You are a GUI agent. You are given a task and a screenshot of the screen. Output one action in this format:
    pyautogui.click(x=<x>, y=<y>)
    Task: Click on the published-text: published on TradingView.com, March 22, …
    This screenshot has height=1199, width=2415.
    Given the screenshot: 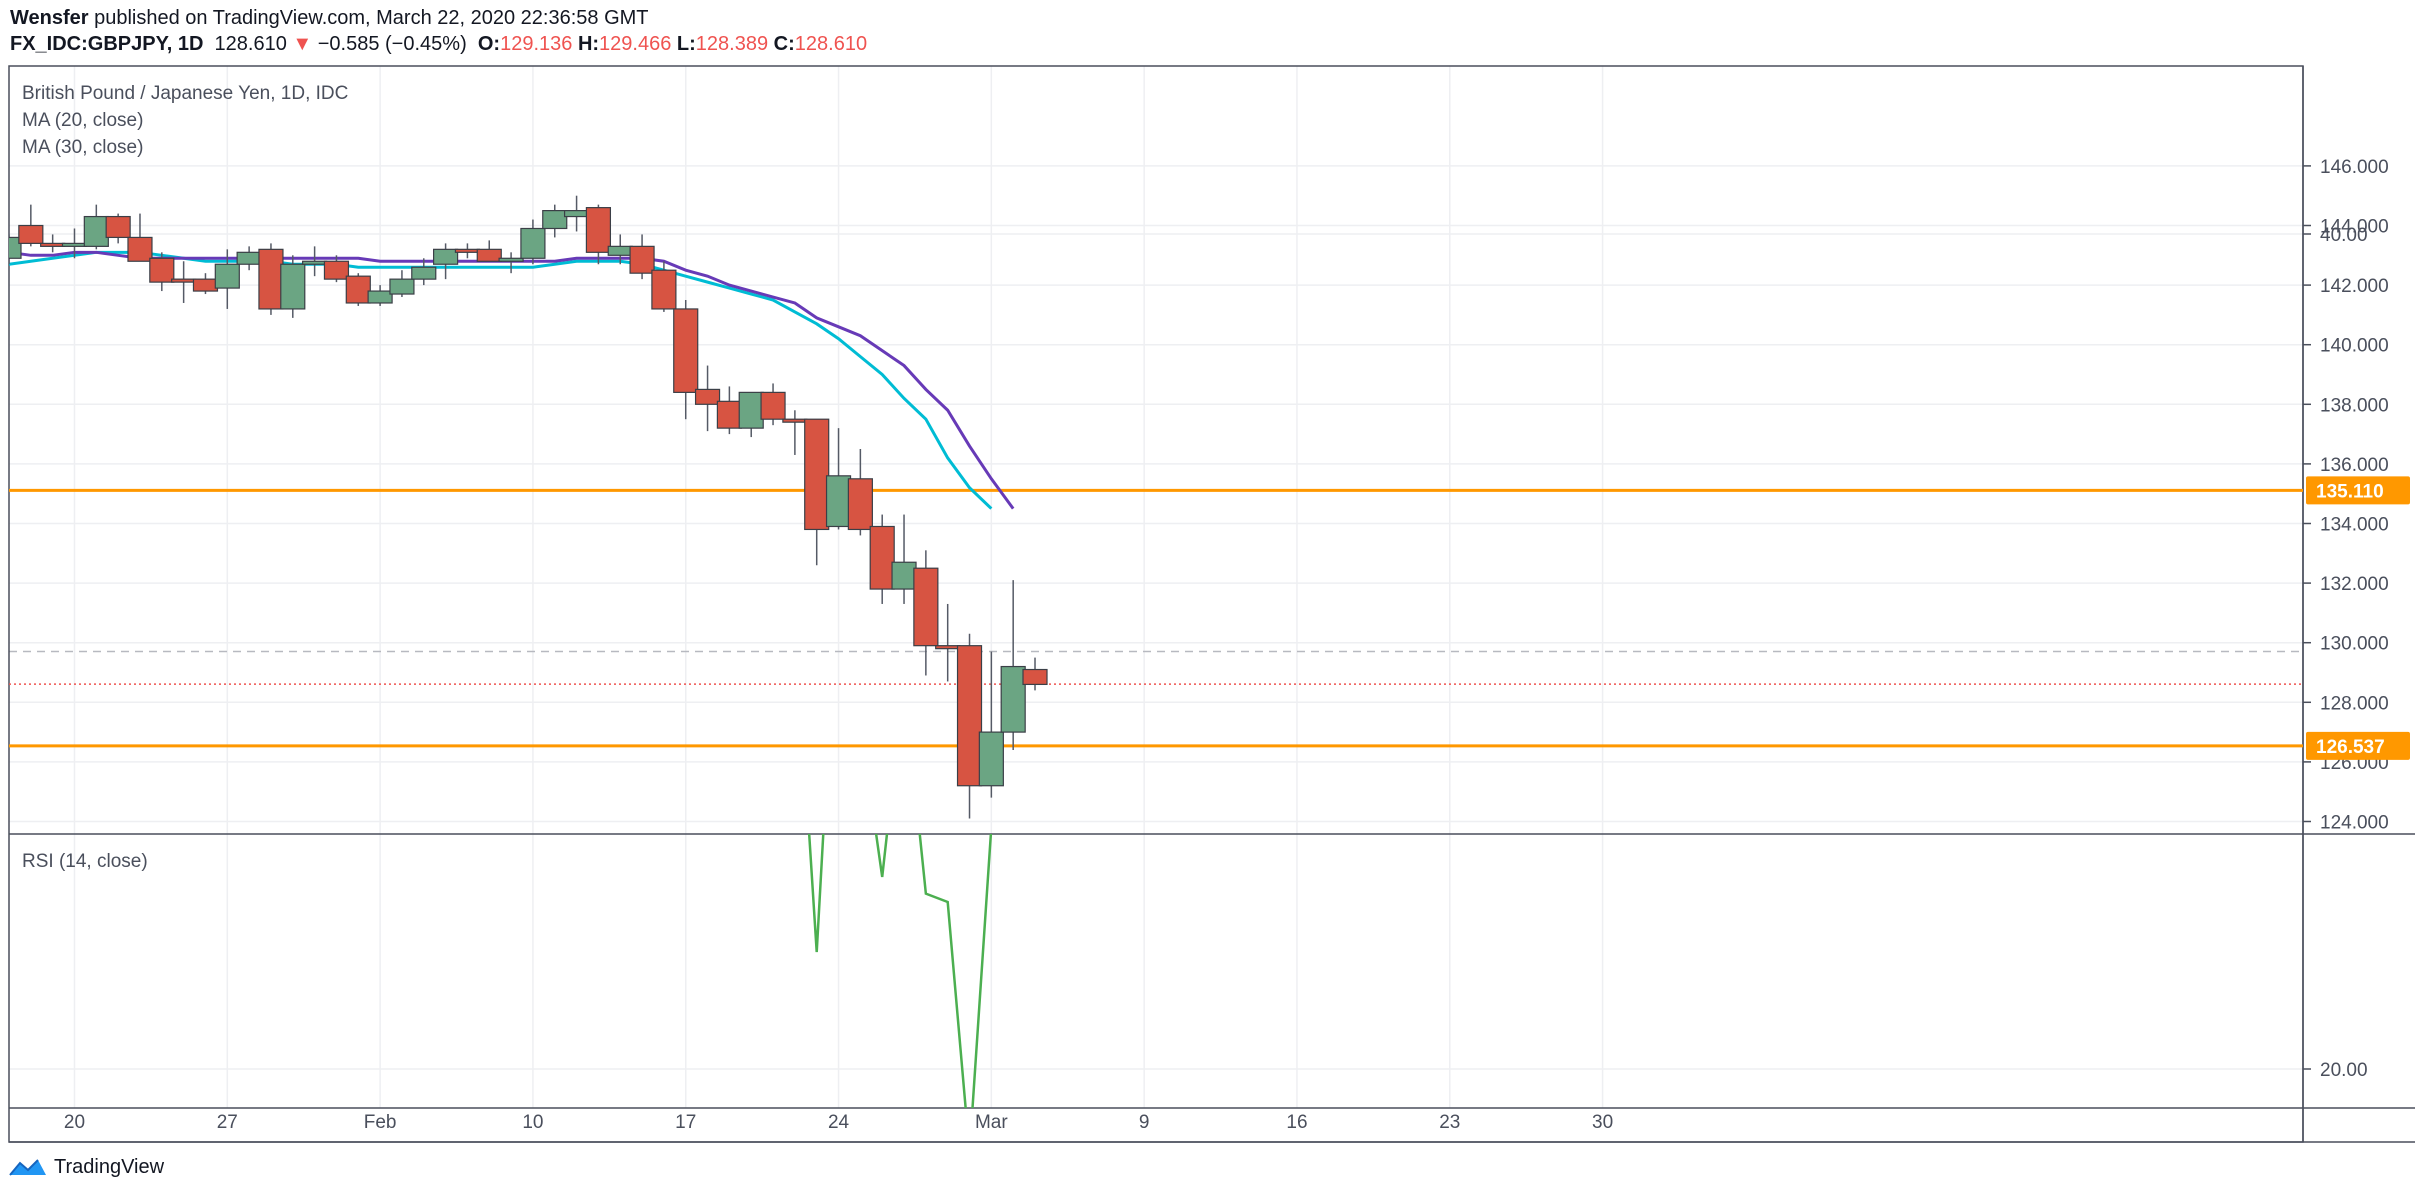 What is the action you would take?
    pyautogui.click(x=371, y=18)
    